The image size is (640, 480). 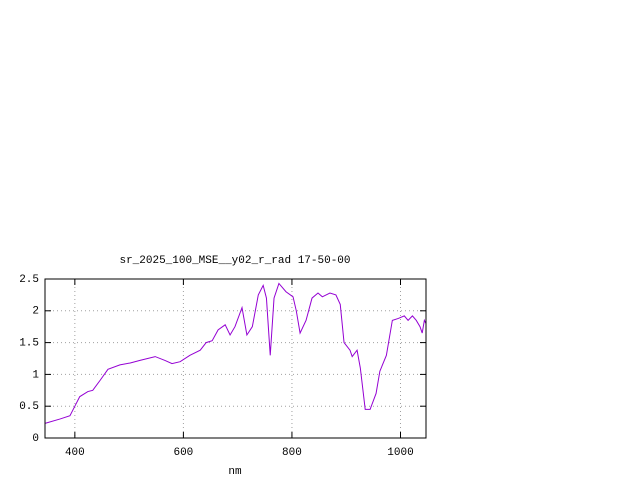 What do you see at coordinates (183, 453) in the screenshot?
I see `x-tick-label: 600` at bounding box center [183, 453].